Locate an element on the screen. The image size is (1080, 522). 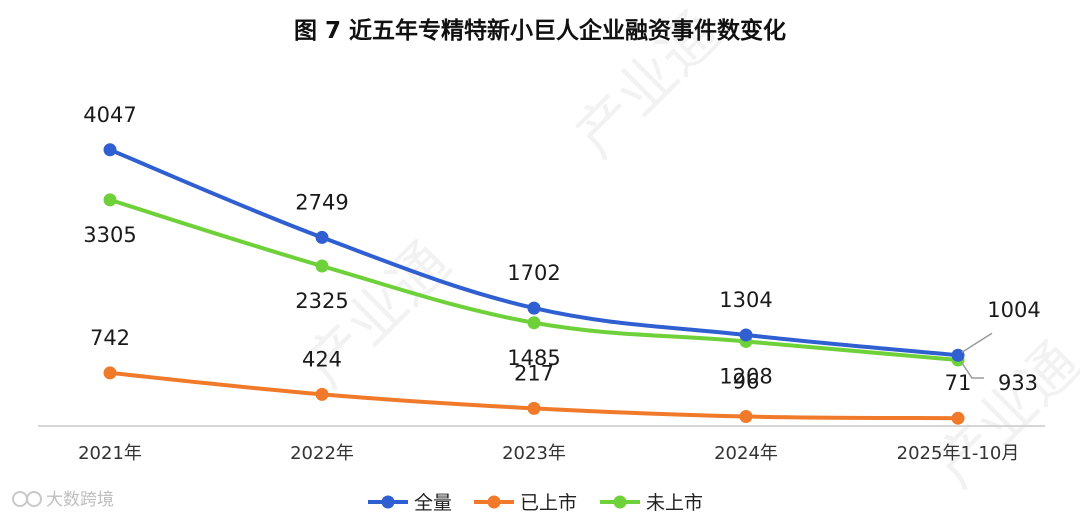
legend: 全量 已上市 未上市 is located at coordinates (535, 503).